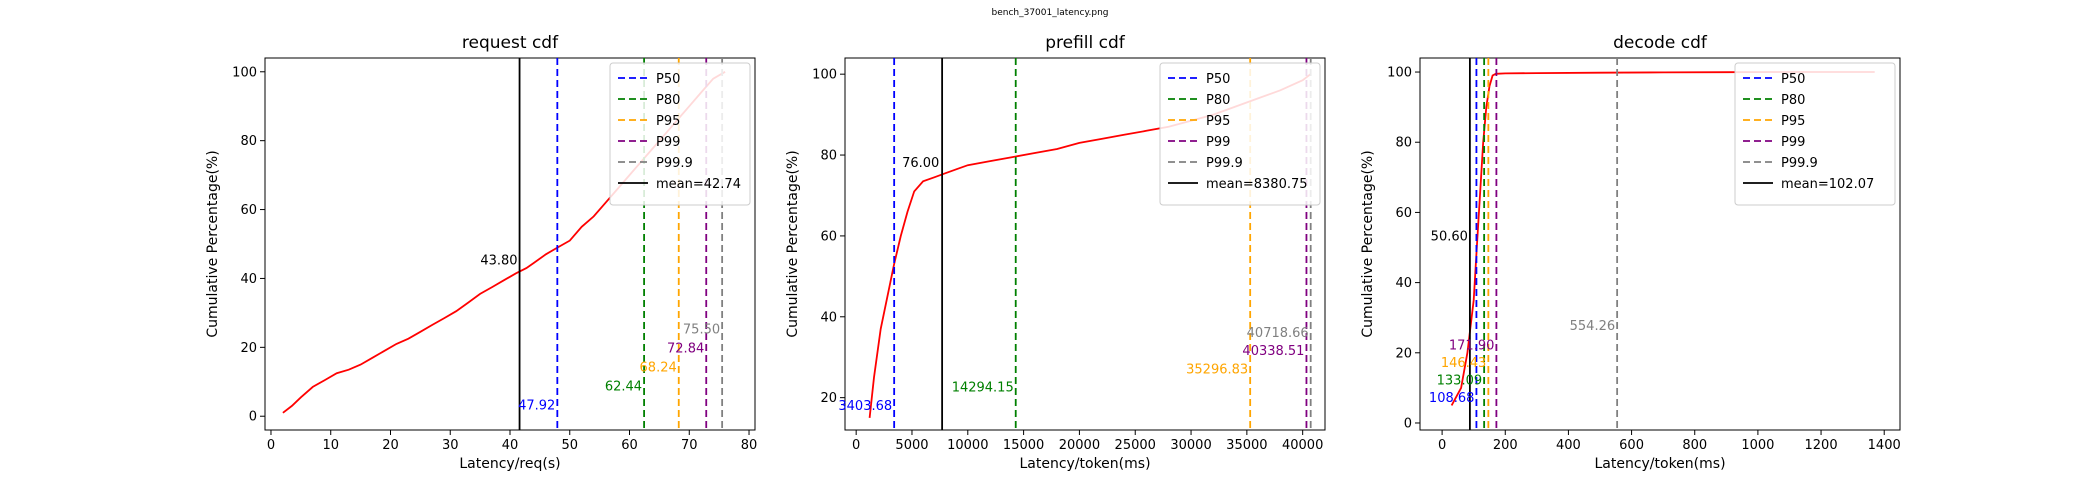 This screenshot has height=480, width=2100. What do you see at coordinates (689, 445) in the screenshot?
I see `x-tick-label: 70` at bounding box center [689, 445].